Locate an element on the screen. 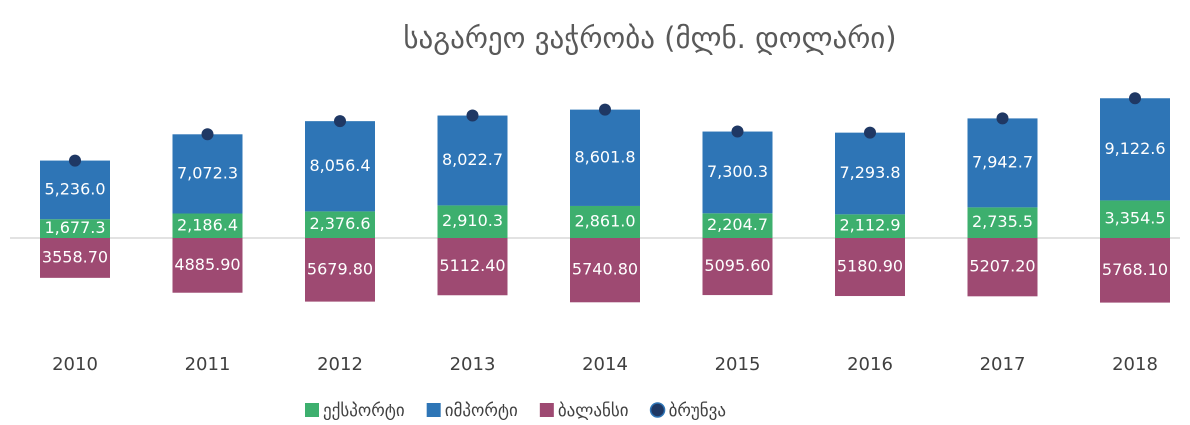 The image size is (1190, 425). x-tick-label: 2015 is located at coordinates (738, 364).